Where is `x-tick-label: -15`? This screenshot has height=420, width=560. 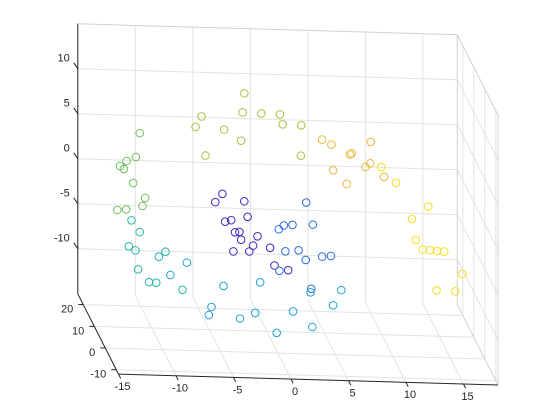
x-tick-label: -15 is located at coordinates (123, 387).